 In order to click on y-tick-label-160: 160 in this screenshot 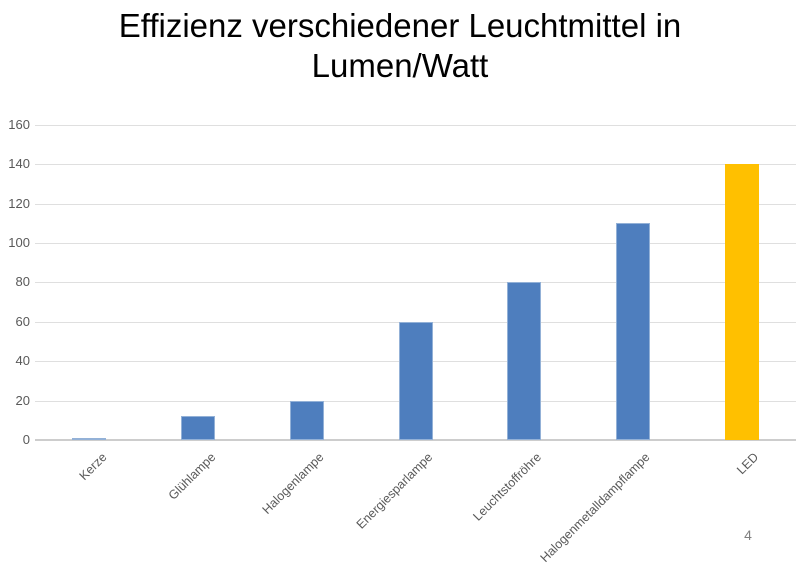, I will do `click(19, 124)`.